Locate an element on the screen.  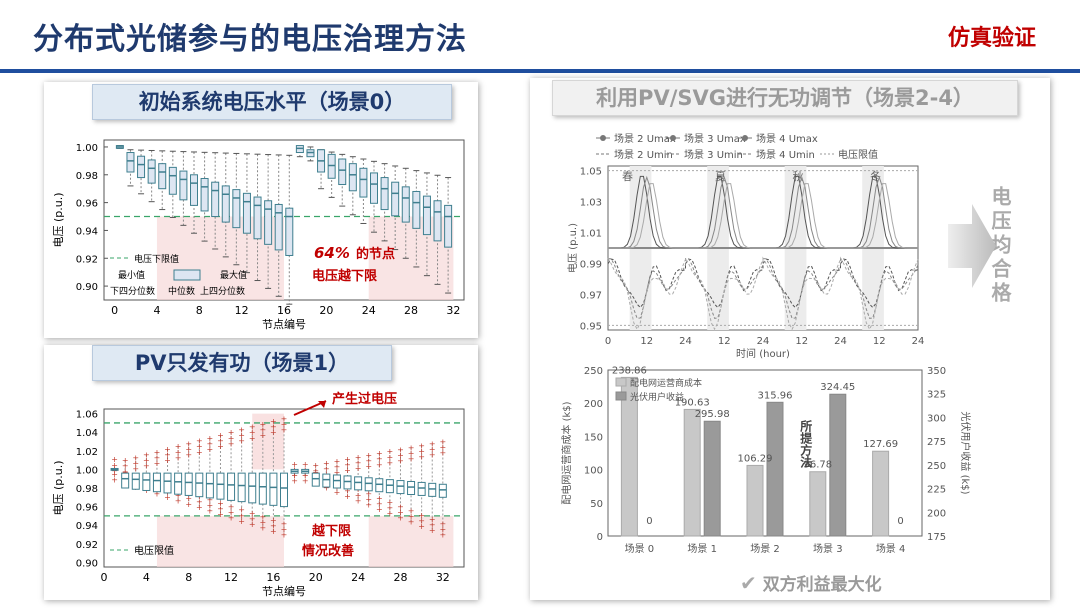
y-tick-label: 1.06 is located at coordinates (87, 415).